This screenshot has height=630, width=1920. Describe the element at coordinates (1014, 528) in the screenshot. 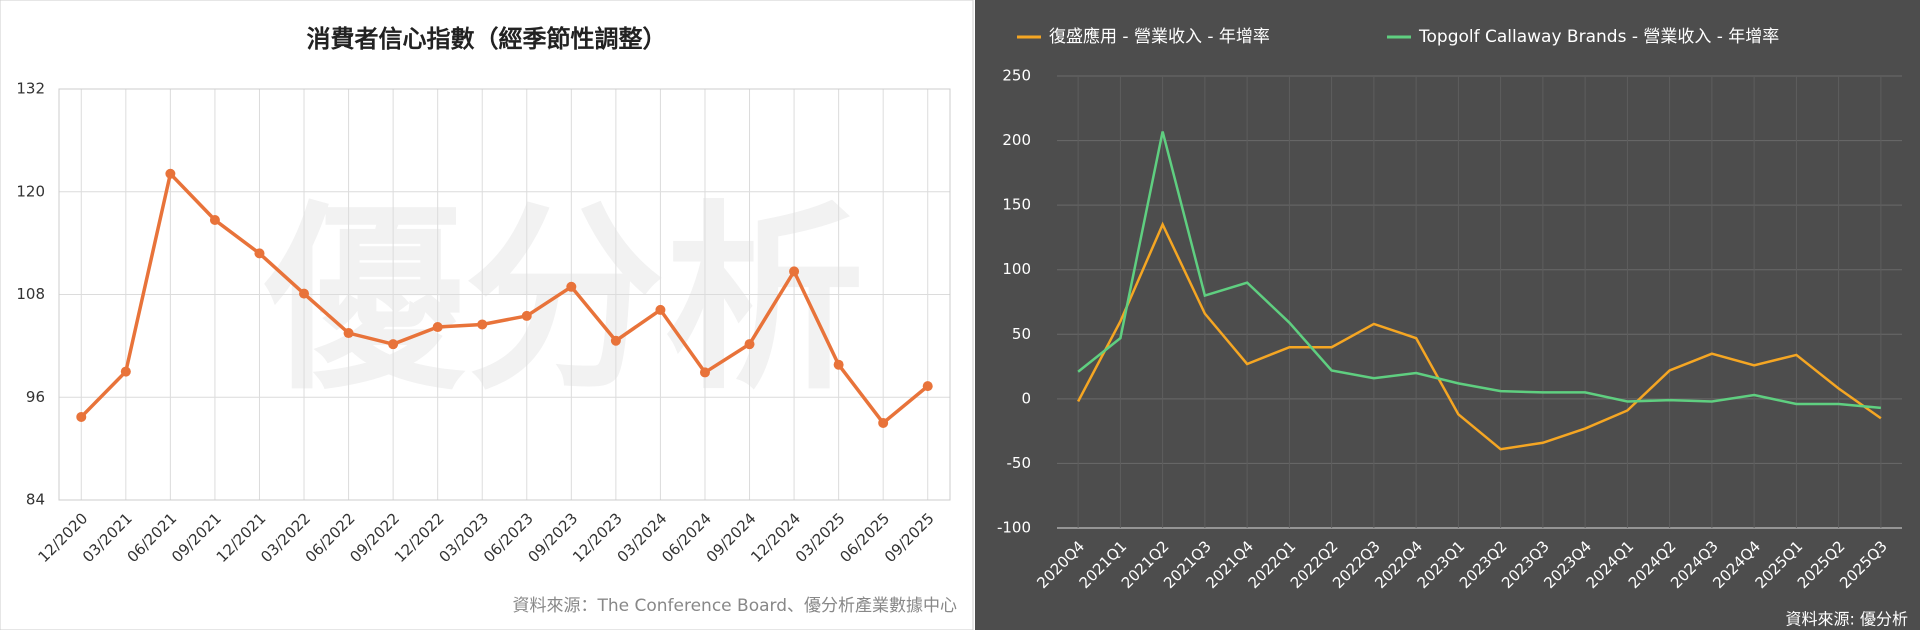

I see `y-tick-label: -100` at that location.